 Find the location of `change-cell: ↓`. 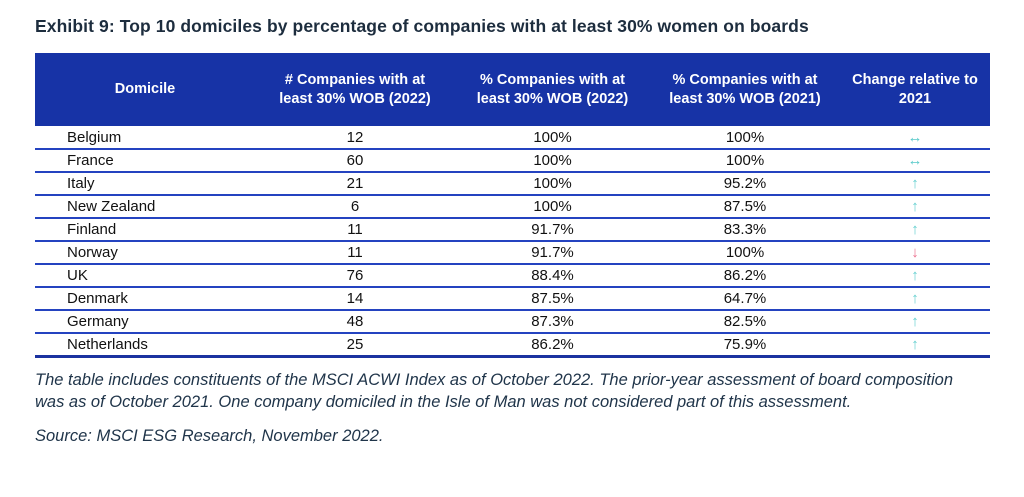

change-cell: ↓ is located at coordinates (915, 253).